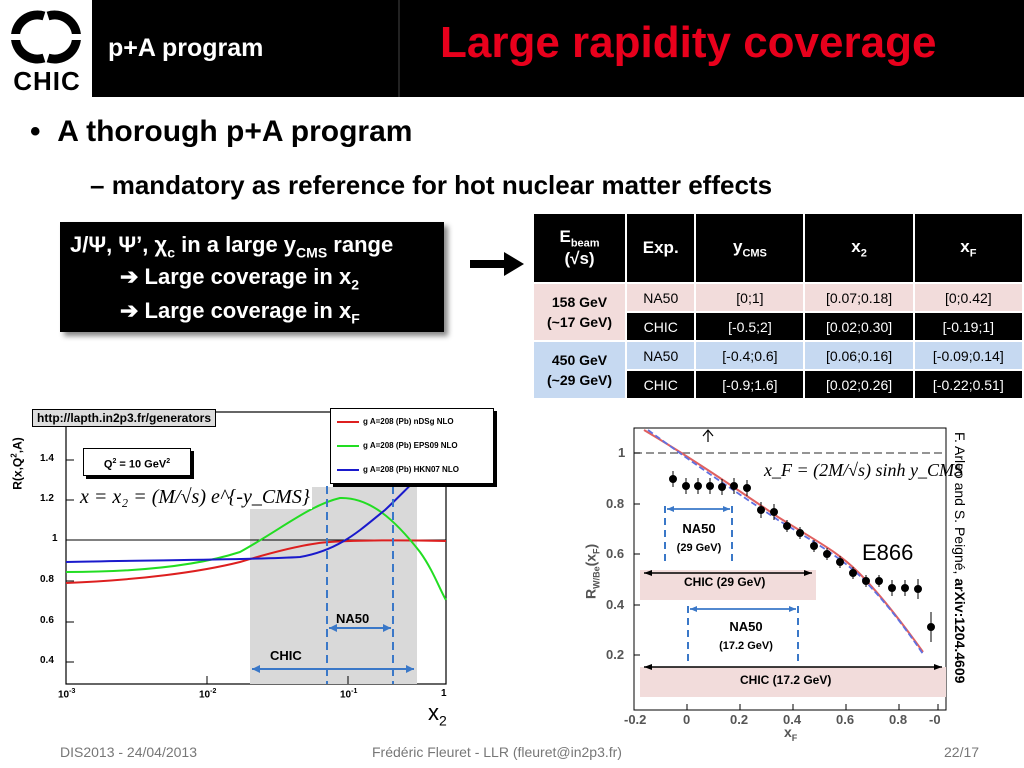 This screenshot has height=768, width=1024. Describe the element at coordinates (186, 48) in the screenshot. I see `program-label: p+A program` at that location.